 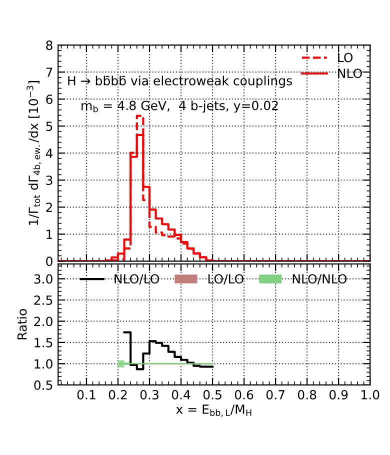 I want to click on x-tick-label: 0.5, so click(x=212, y=395).